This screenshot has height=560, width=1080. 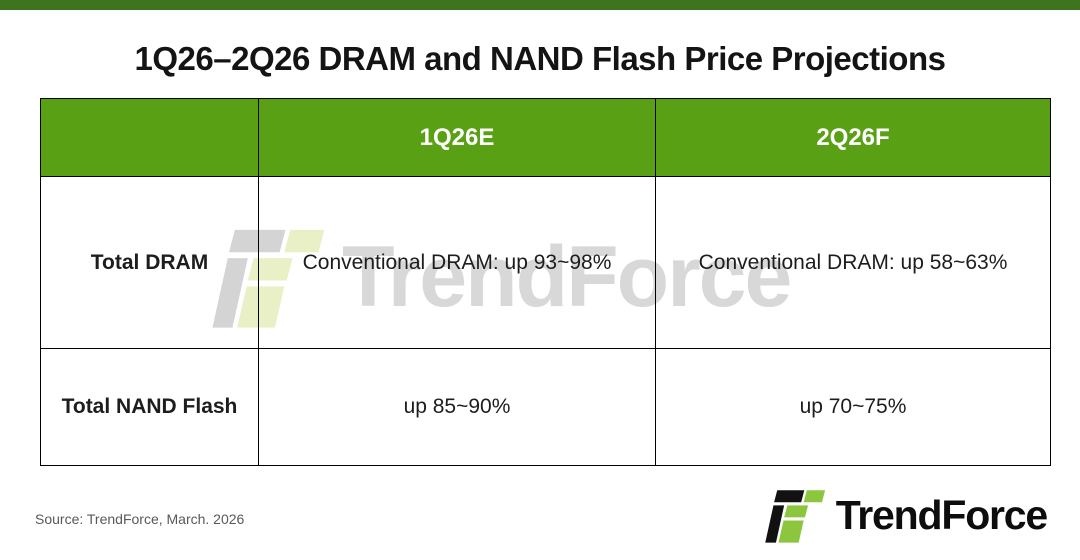 I want to click on top-accent-strip, so click(x=540, y=5).